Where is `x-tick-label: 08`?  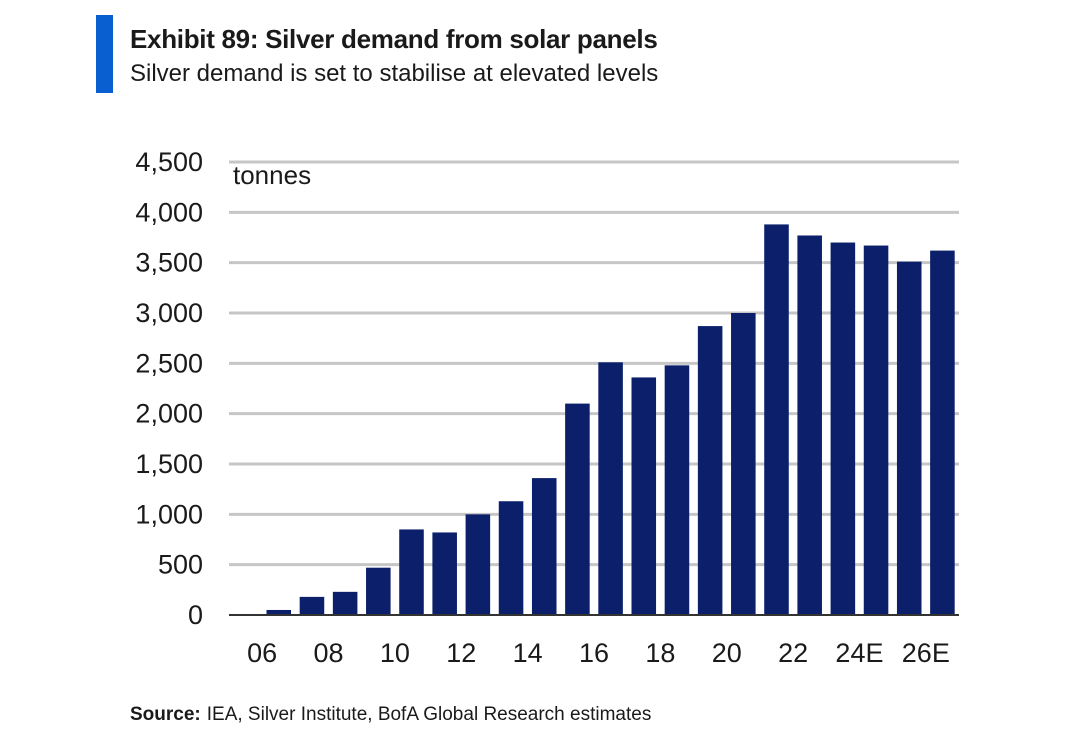
x-tick-label: 08 is located at coordinates (329, 653).